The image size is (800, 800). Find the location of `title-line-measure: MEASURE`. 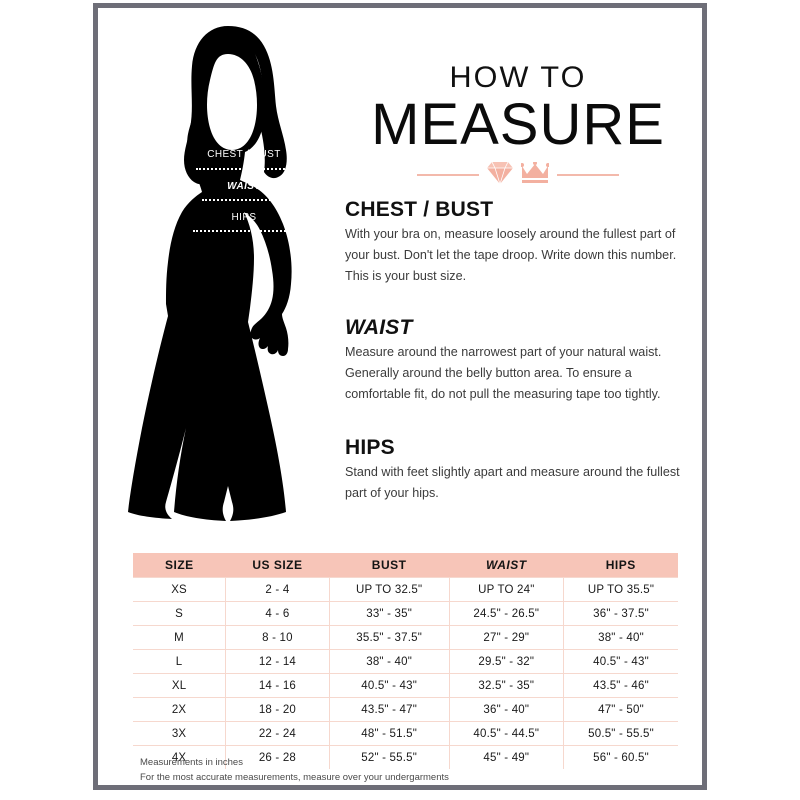

title-line-measure: MEASURE is located at coordinates (518, 124).